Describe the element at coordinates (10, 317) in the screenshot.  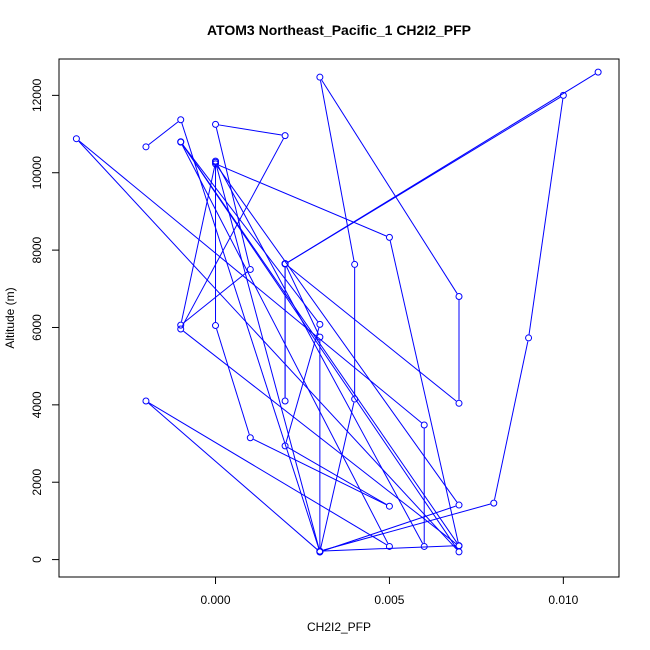
I see `y-axis-label: Altitude (m)` at that location.